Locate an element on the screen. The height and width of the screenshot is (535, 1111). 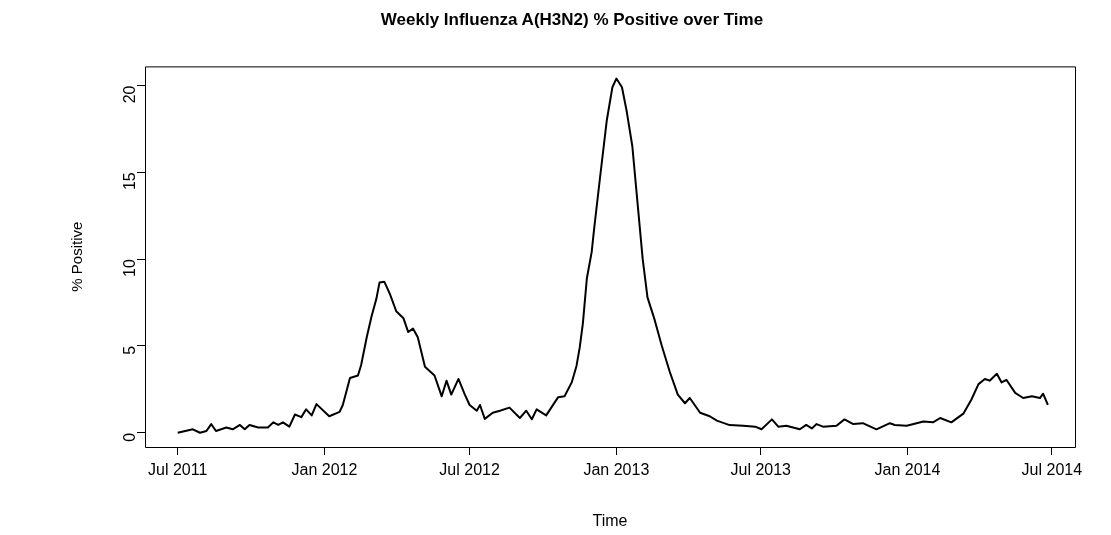
x-tick-label: Jan 2012 is located at coordinates (324, 470).